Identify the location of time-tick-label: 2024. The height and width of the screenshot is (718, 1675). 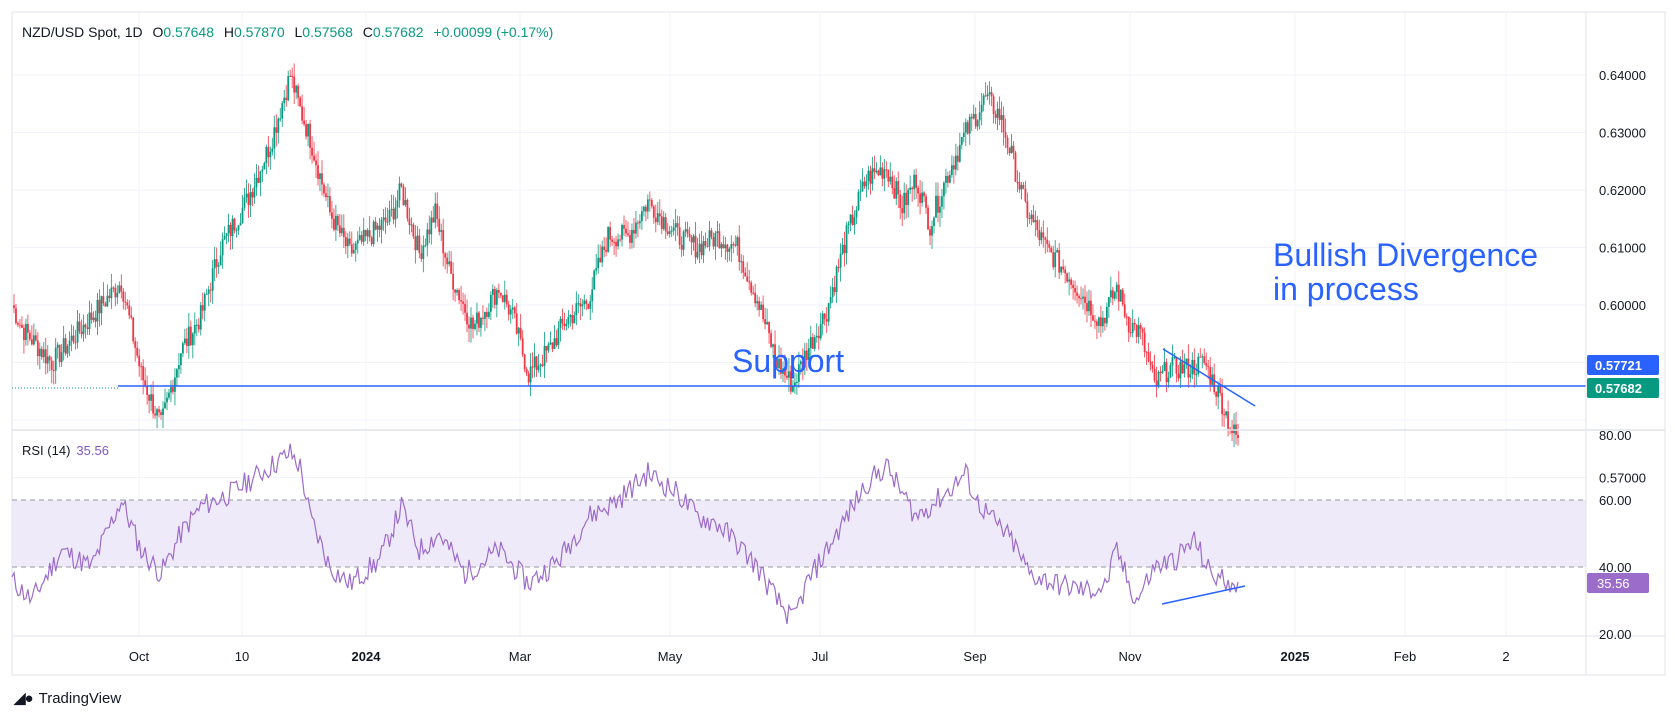
(367, 656).